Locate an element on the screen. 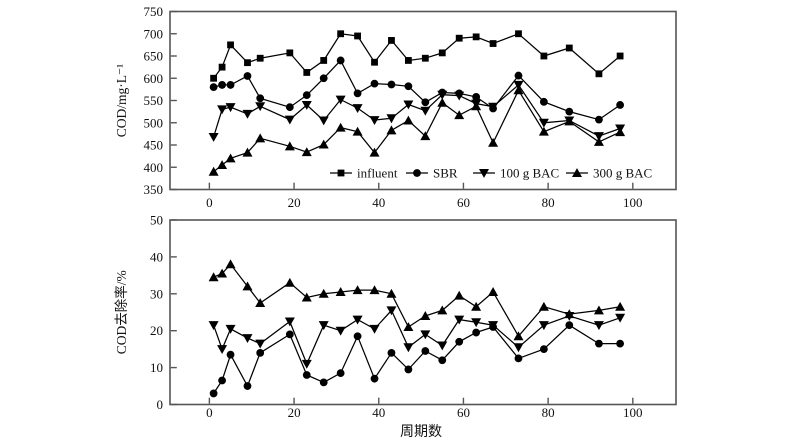 The image size is (800, 447). legend-item-influent: influent is located at coordinates (364, 173).